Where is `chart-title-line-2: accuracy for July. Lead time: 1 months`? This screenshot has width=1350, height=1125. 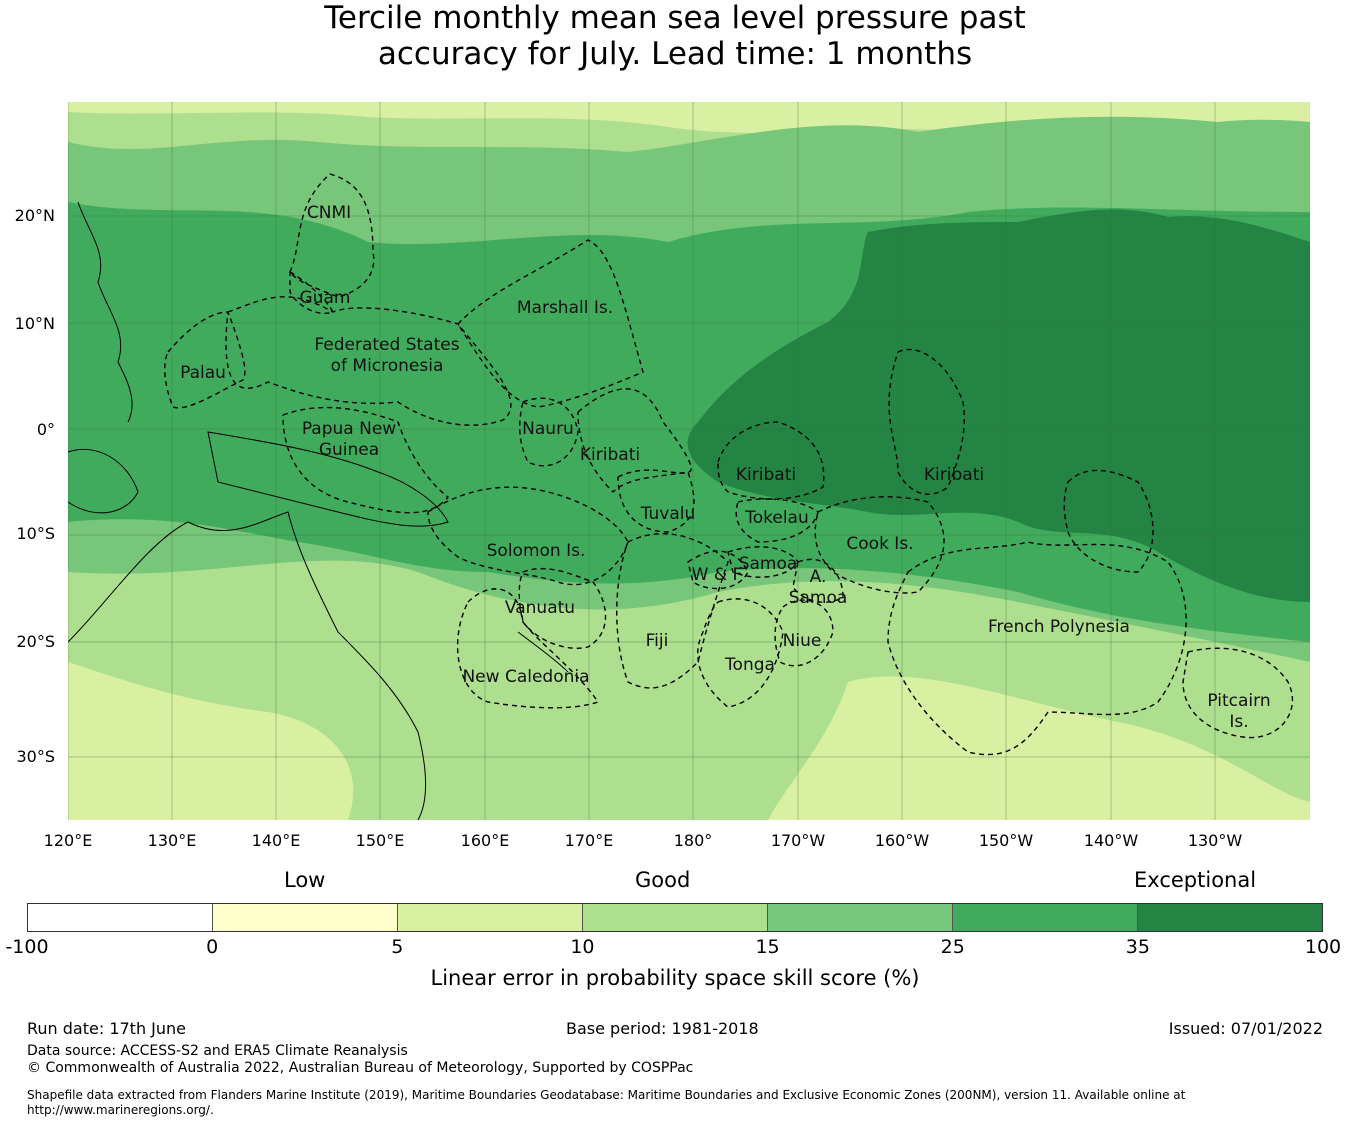
chart-title-line-2: accuracy for July. Lead time: 1 months is located at coordinates (675, 54).